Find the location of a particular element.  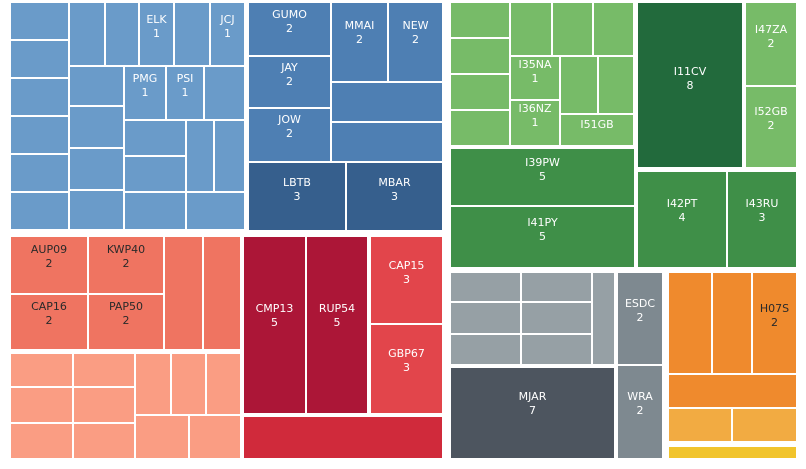

treemap-cell-elk: ELK 1 is located at coordinates (156, 34).